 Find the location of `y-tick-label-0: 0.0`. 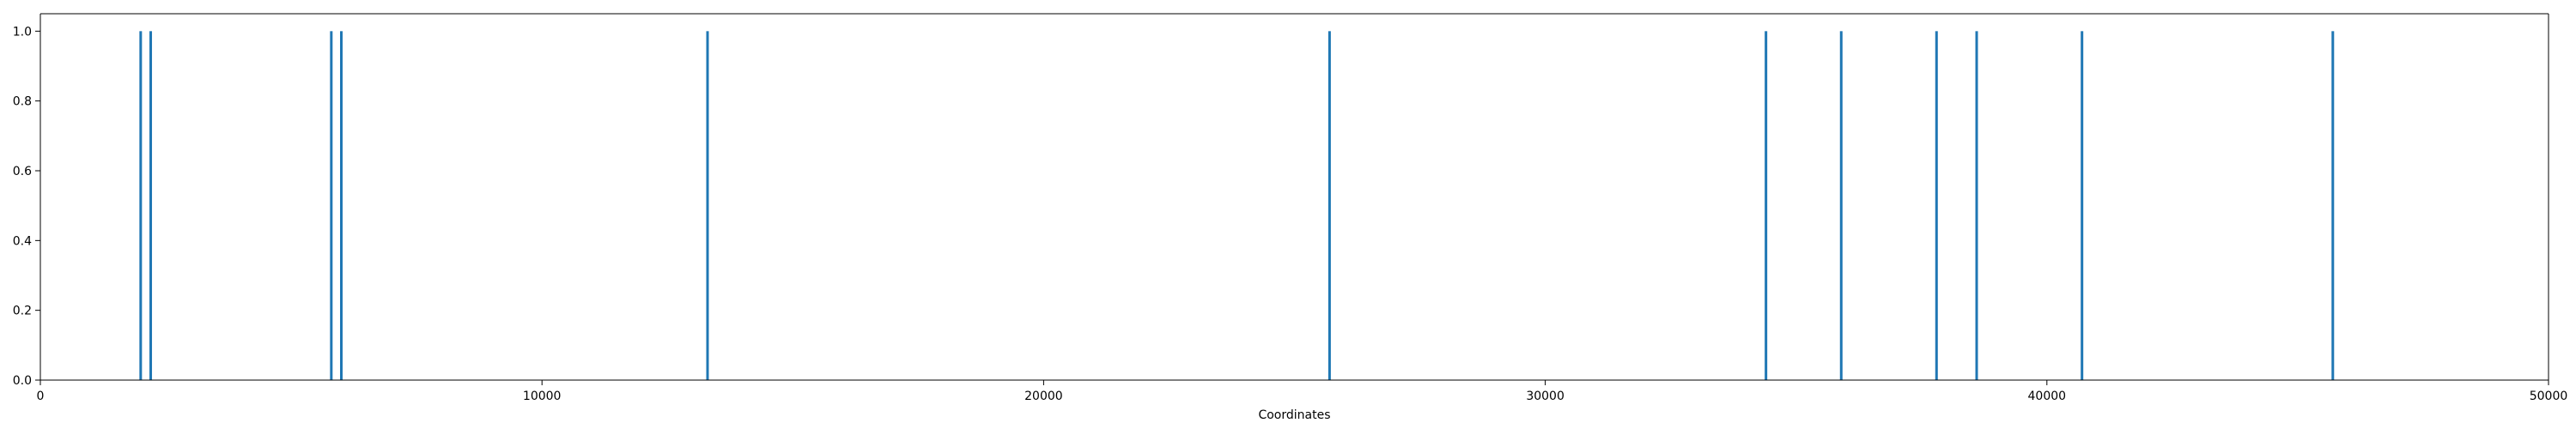

y-tick-label-0: 0.0 is located at coordinates (23, 381).